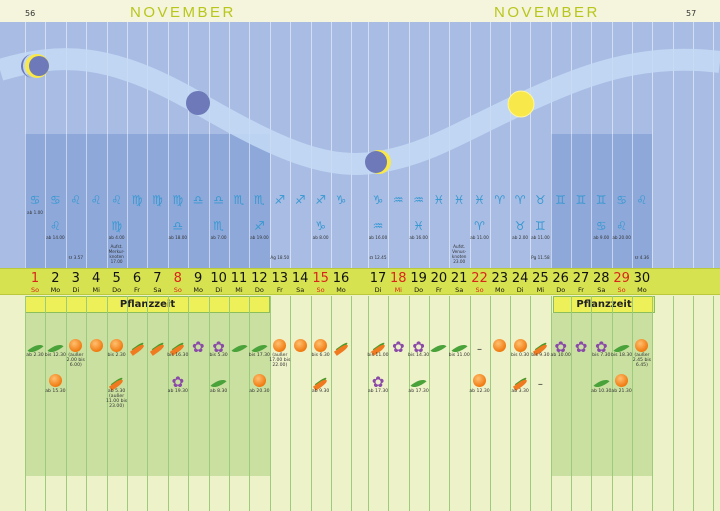 Image resolution: width=720 pixels, height=511 pixels. Describe the element at coordinates (378, 278) in the screenshot. I see `day-number: 17` at that location.